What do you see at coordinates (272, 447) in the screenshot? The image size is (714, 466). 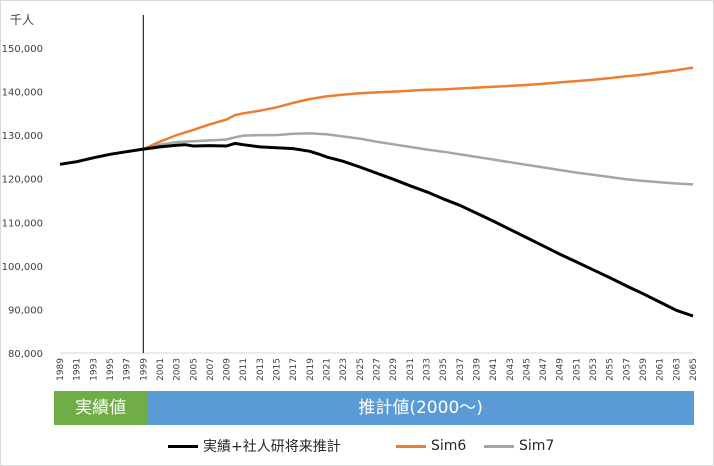 I see `legend-label-actual: 実績+社人研将来推計` at bounding box center [272, 447].